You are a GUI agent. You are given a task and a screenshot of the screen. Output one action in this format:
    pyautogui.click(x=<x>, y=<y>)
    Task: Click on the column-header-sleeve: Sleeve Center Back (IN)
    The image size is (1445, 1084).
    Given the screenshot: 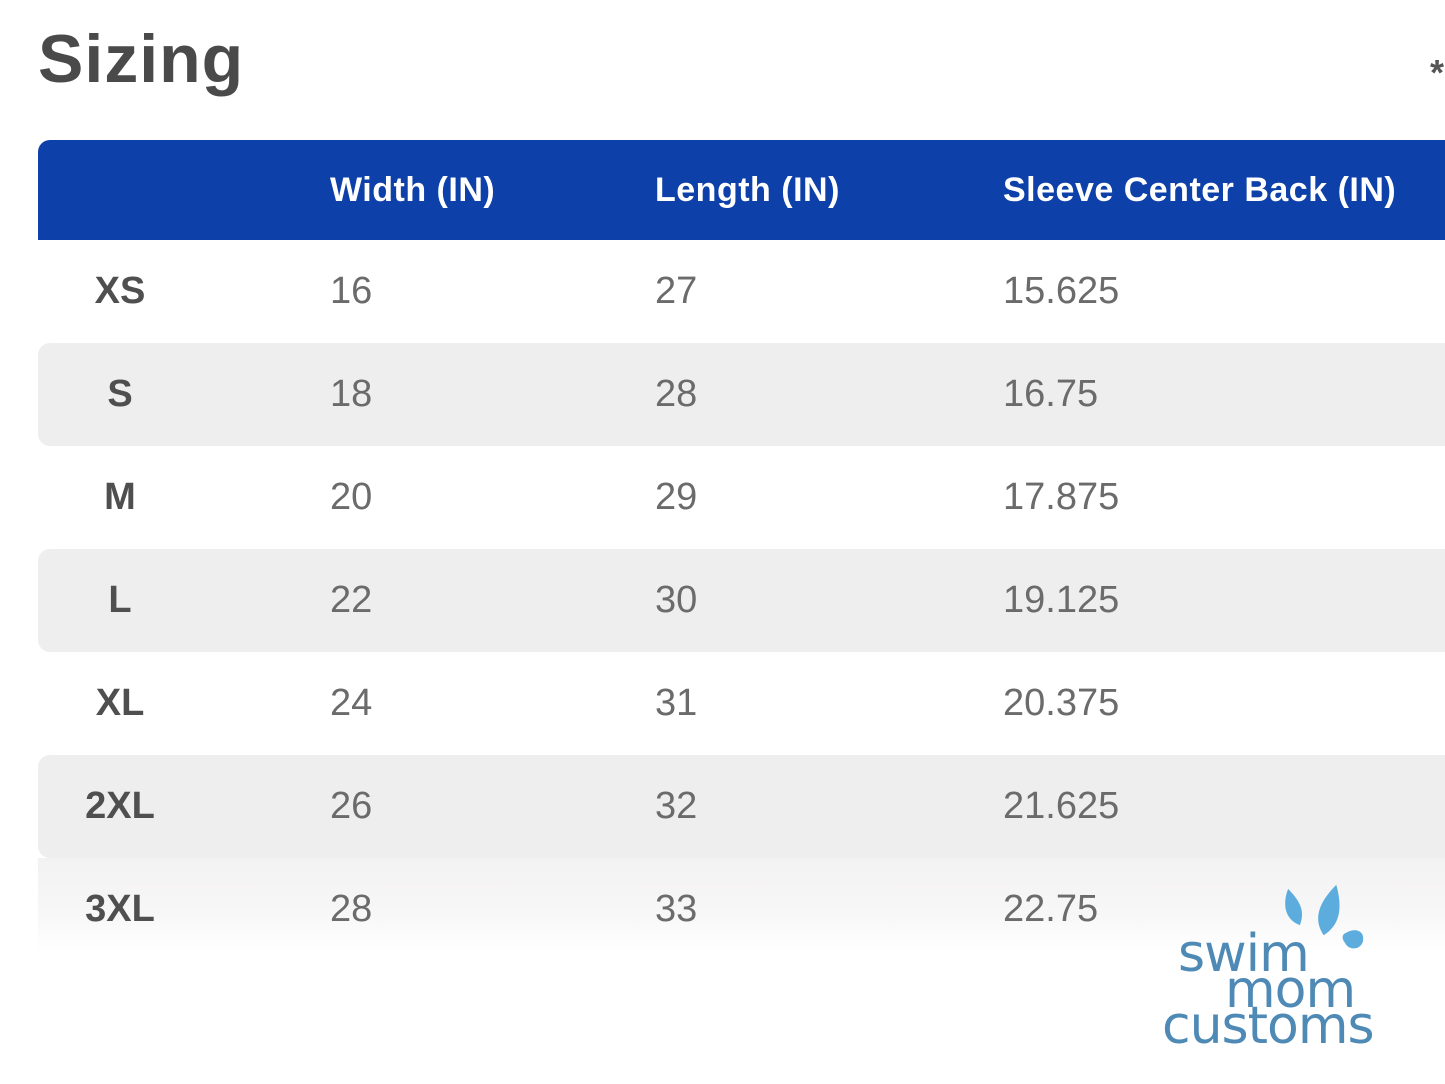 What is the action you would take?
    pyautogui.click(x=1200, y=189)
    